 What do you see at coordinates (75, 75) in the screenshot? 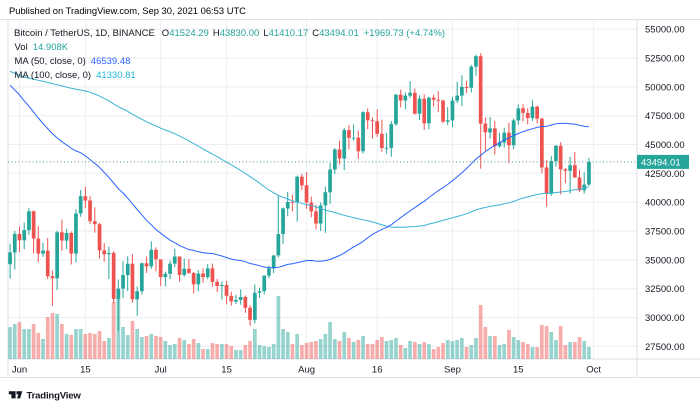
I see `svg-text:MA (100, close, 0)41330.81: MA (100, close, 0) 41330.81` at bounding box center [75, 75].